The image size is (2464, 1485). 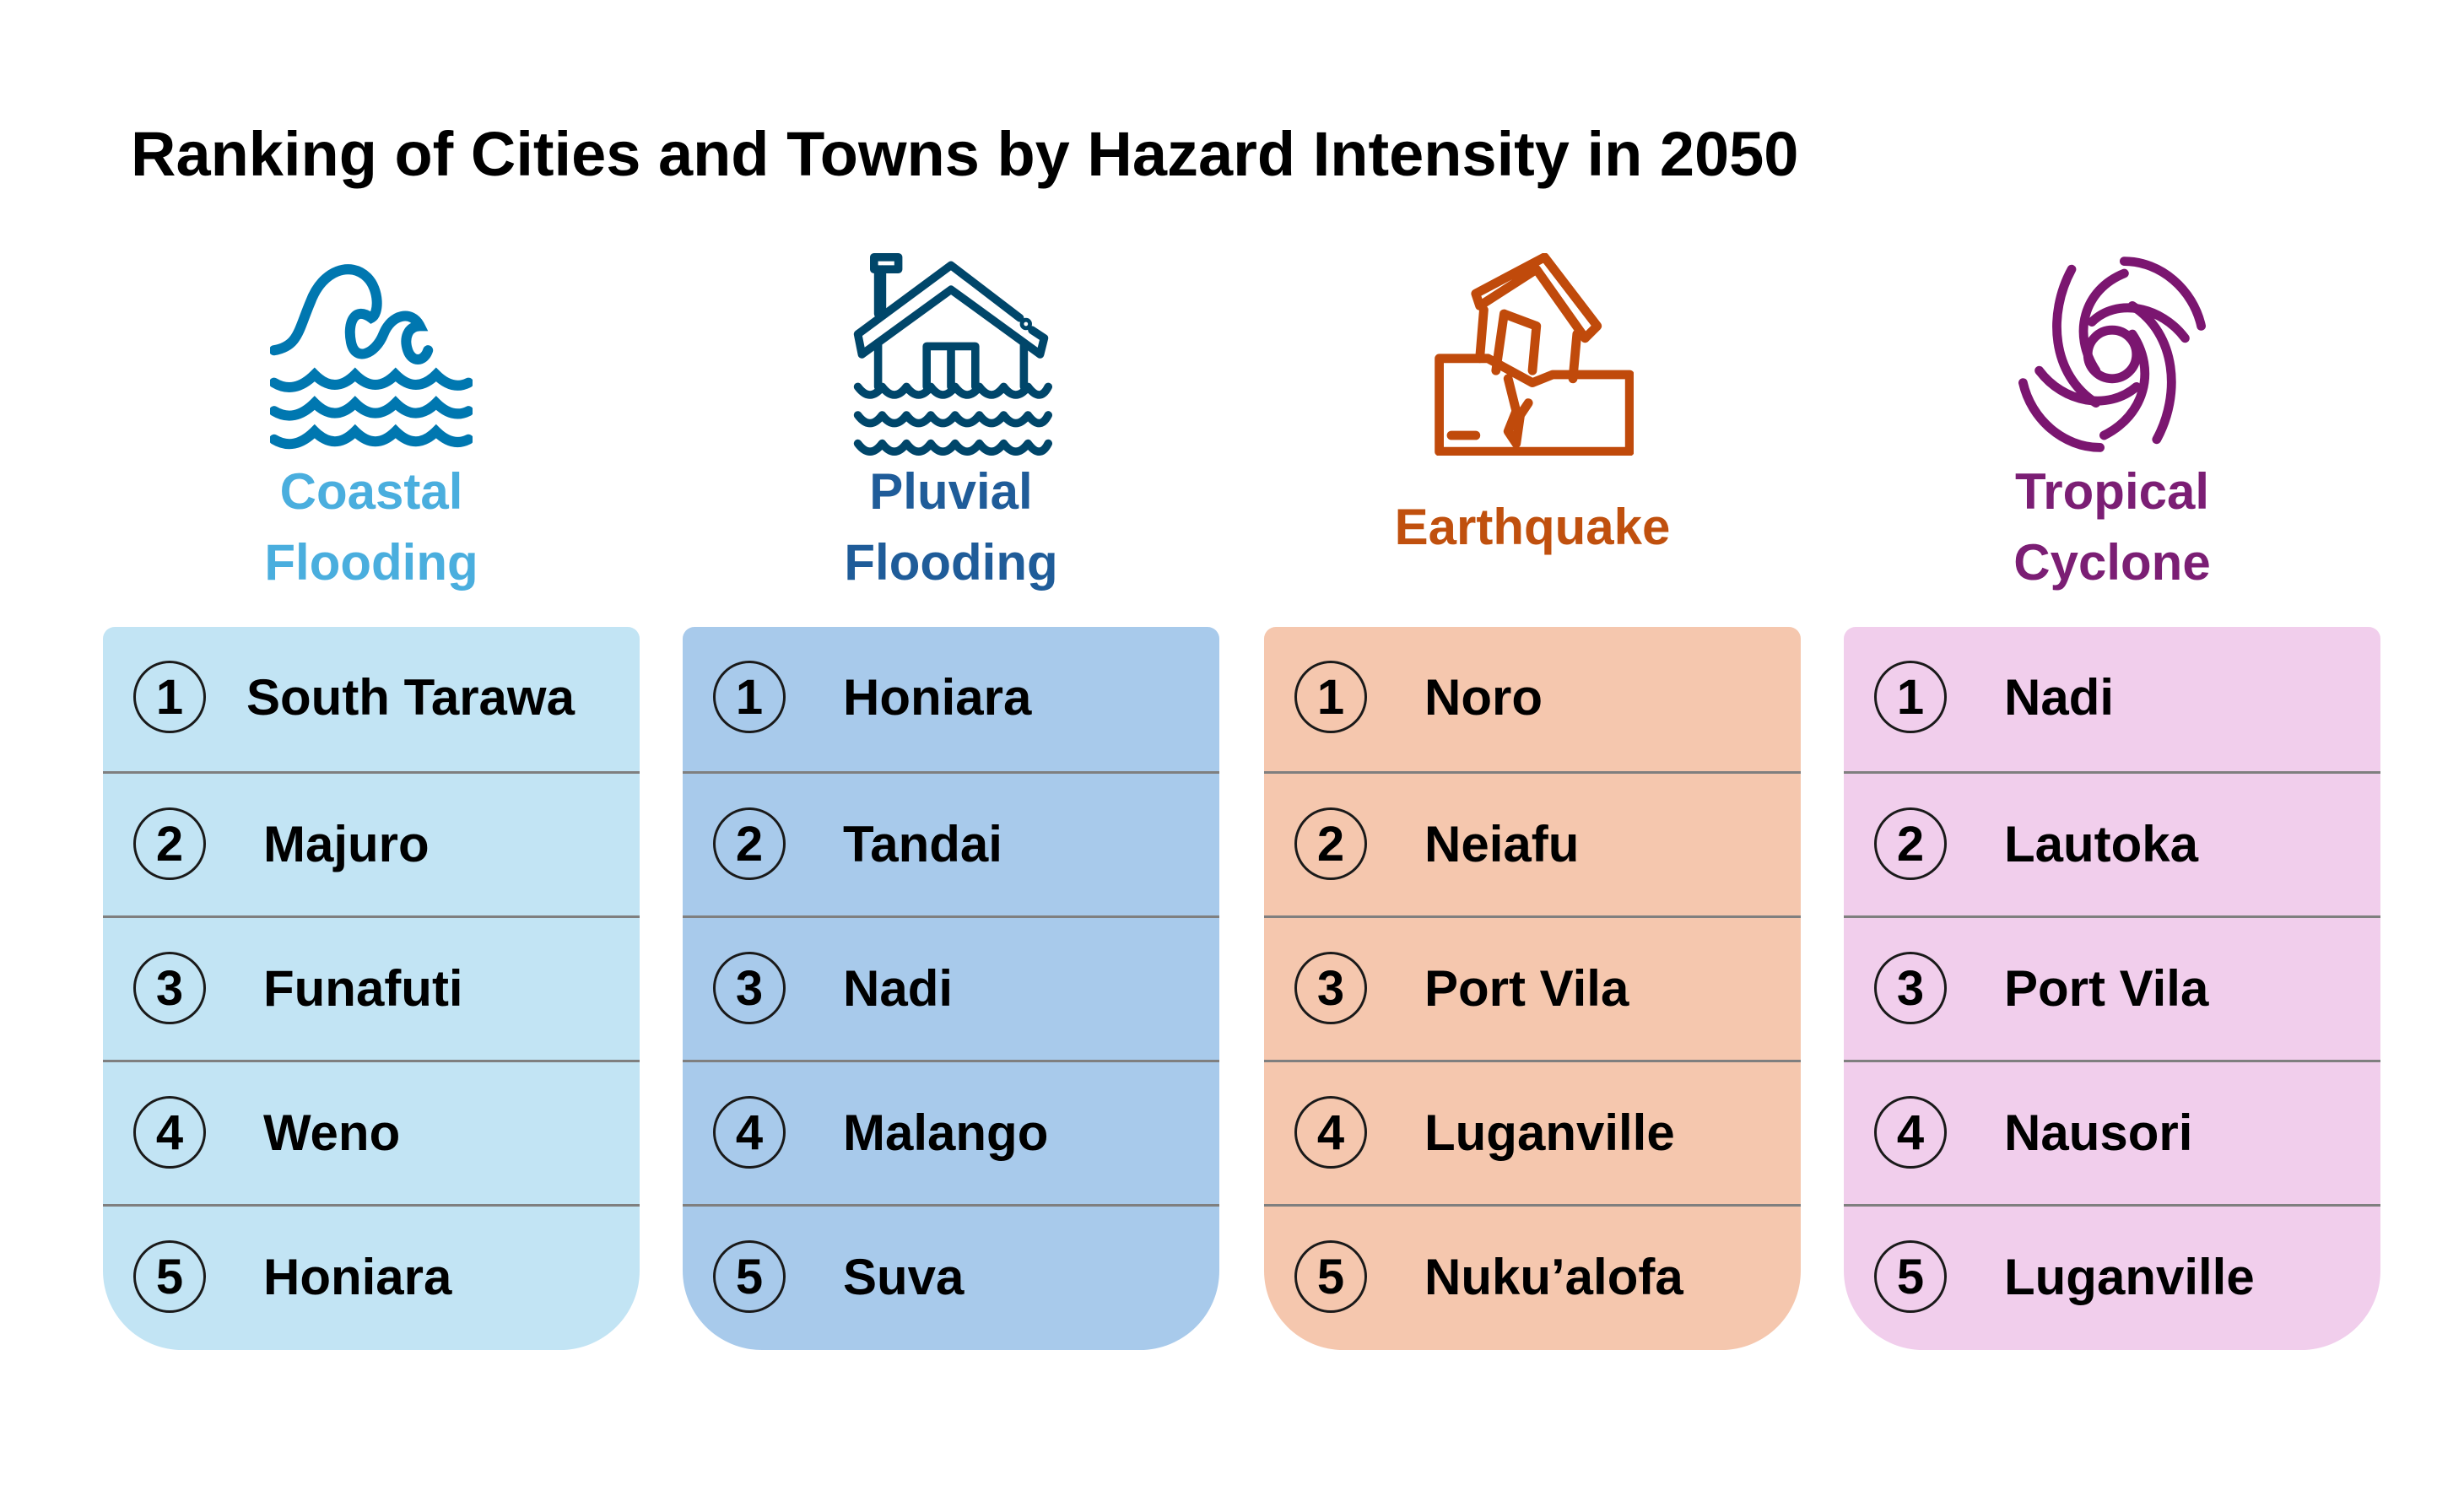 What do you see at coordinates (1533, 354) in the screenshot?
I see `earthquake-house-icon` at bounding box center [1533, 354].